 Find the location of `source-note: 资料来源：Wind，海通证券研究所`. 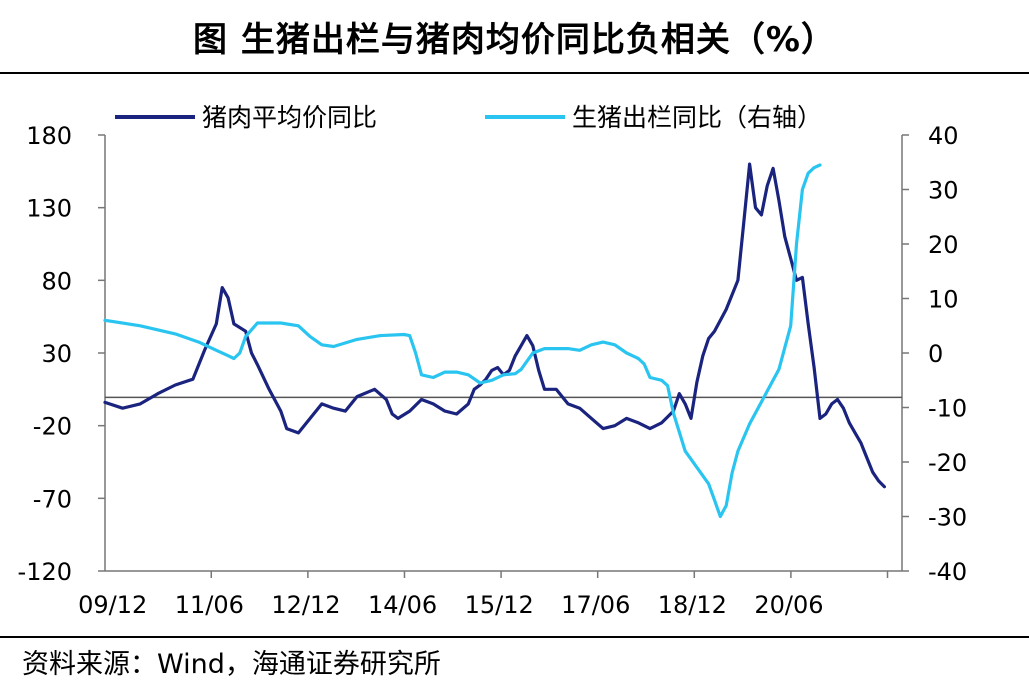

source-note: 资料来源：Wind，海通证券研究所 is located at coordinates (231, 664).